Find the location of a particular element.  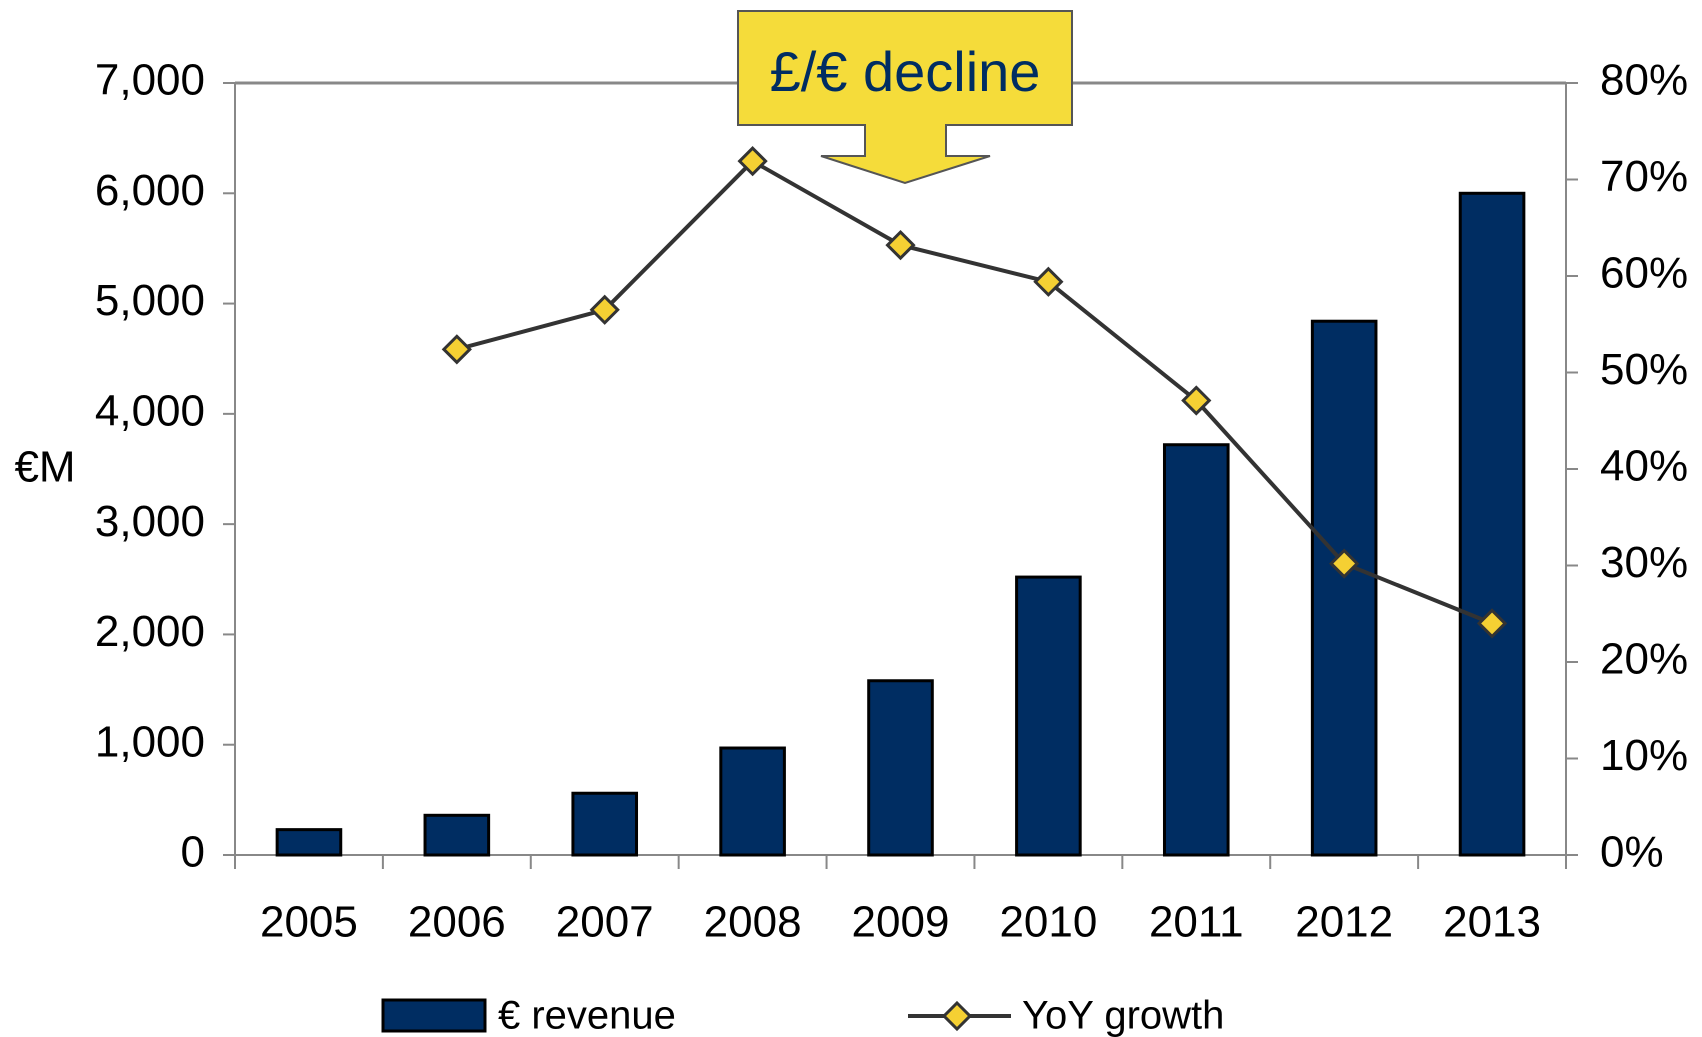

y-tick-label: 6,000 is located at coordinates (150, 190).